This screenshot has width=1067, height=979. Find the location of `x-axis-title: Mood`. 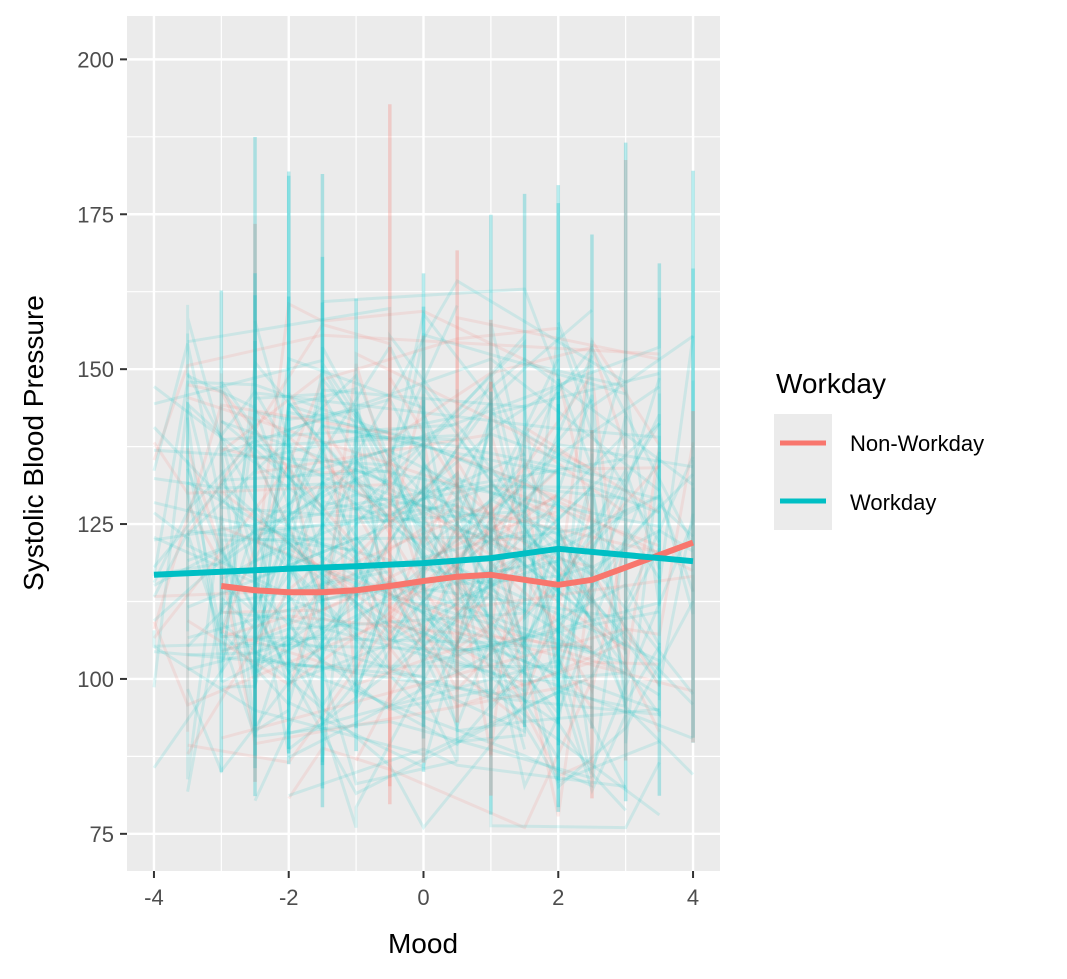

x-axis-title: Mood is located at coordinates (423, 943).